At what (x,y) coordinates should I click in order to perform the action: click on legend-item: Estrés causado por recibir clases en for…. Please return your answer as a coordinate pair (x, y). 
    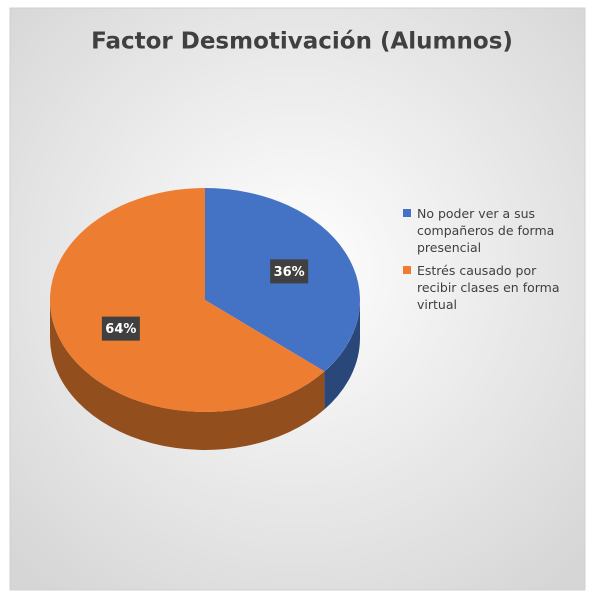
    Looking at the image, I should click on (485, 287).